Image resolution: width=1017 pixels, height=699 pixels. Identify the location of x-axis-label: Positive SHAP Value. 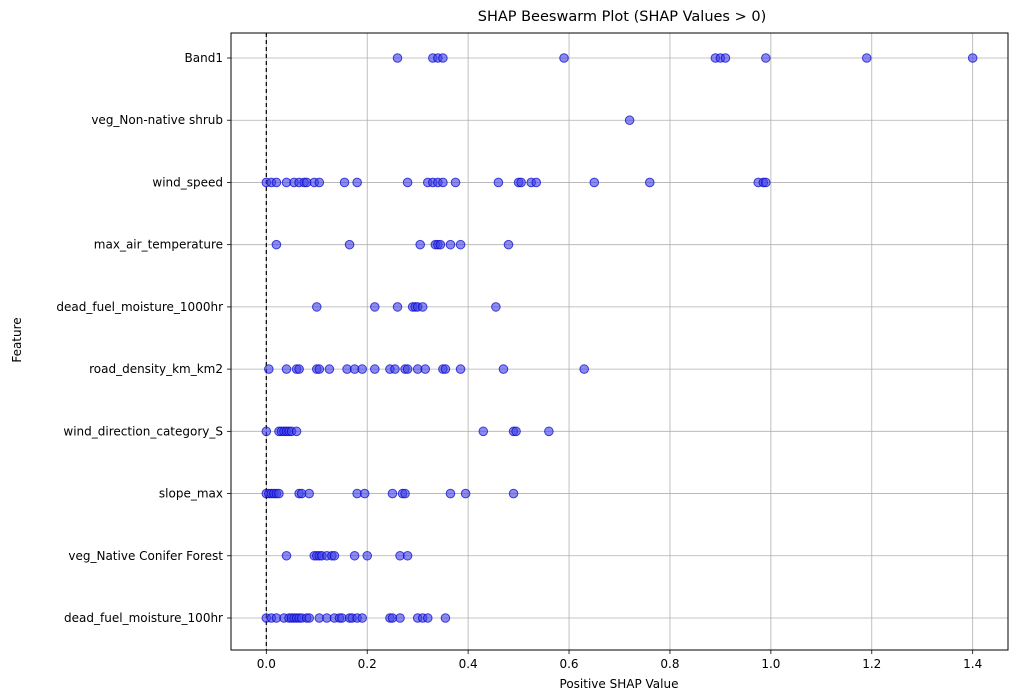
(619, 684).